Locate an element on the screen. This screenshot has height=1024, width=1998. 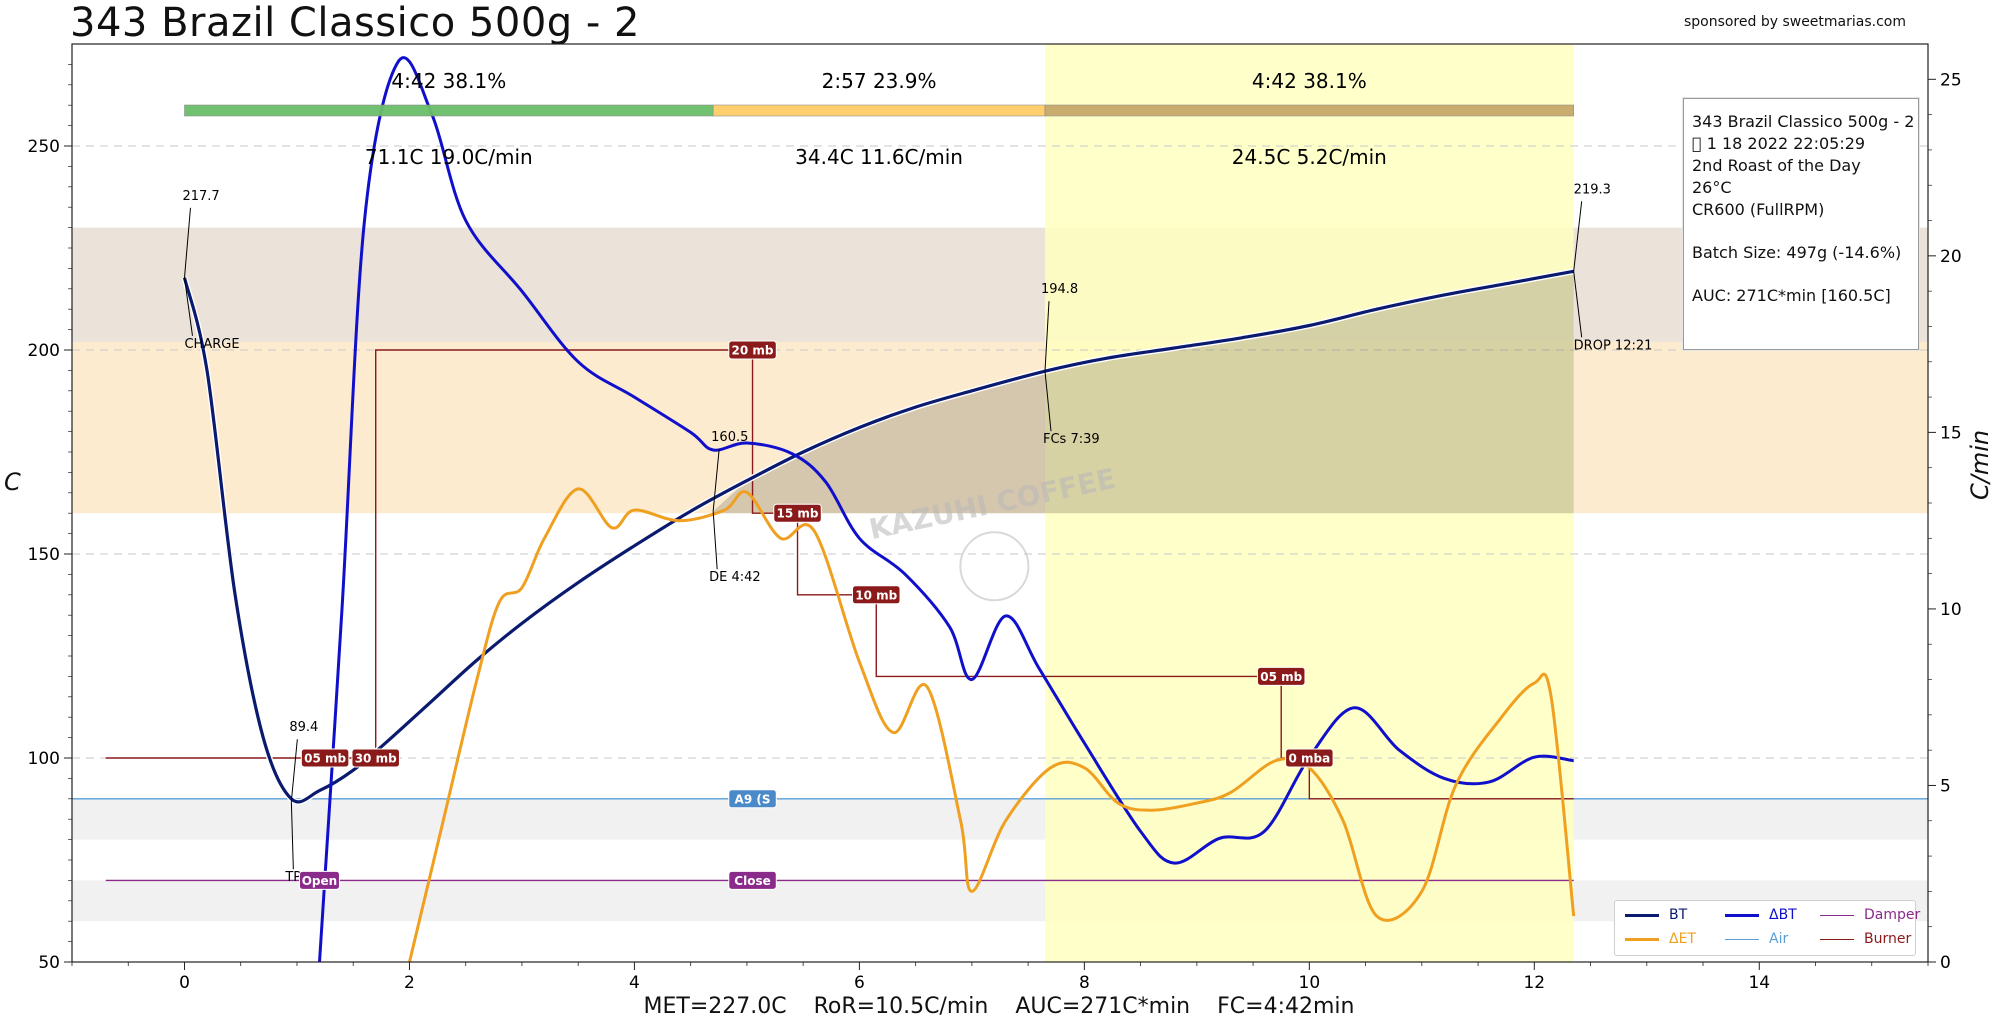
event-marker-label-6: 0 mba is located at coordinates (1309, 759).